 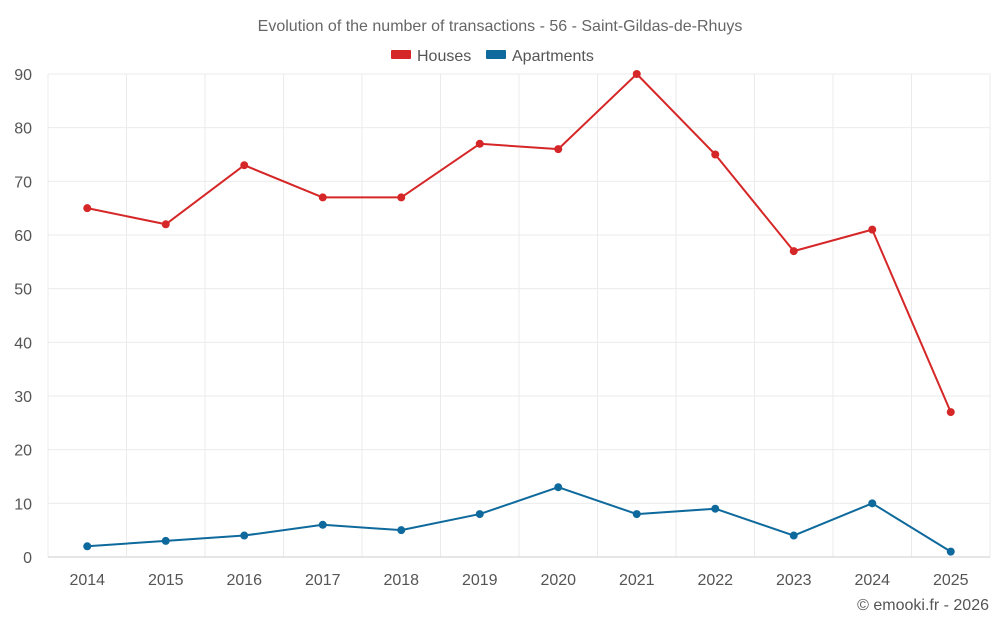 What do you see at coordinates (23, 504) in the screenshot?
I see `y-tick-label: 10` at bounding box center [23, 504].